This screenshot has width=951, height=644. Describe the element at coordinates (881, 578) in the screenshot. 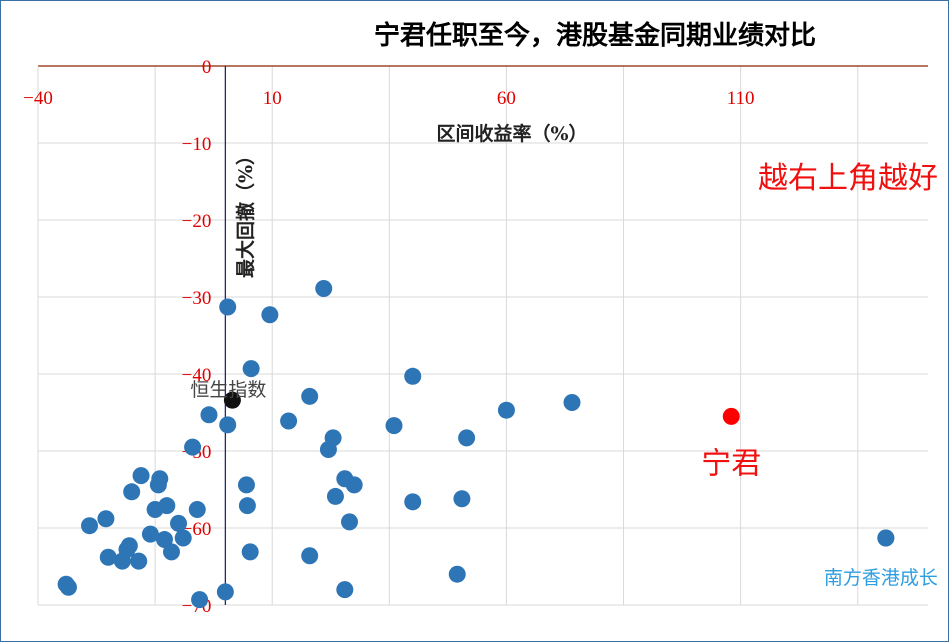

I see `point-label: 南方香港成长` at that location.